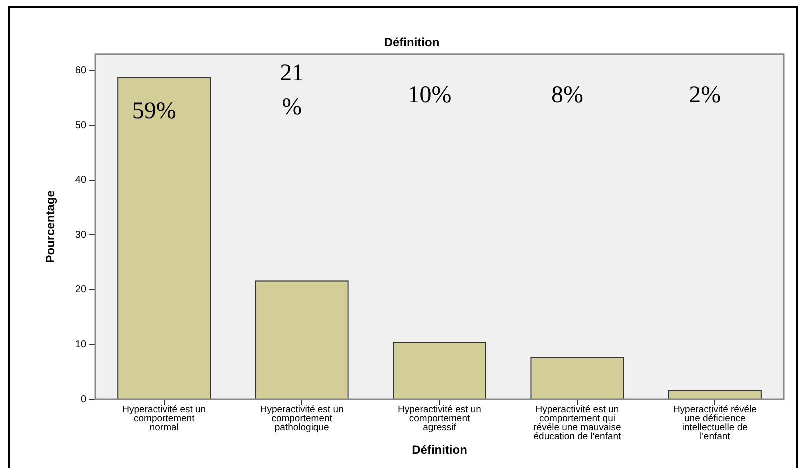 This screenshot has width=806, height=468. Describe the element at coordinates (302, 419) in the screenshot. I see `x-tick-label: Hyperactivité est un comportement pathologique` at that location.